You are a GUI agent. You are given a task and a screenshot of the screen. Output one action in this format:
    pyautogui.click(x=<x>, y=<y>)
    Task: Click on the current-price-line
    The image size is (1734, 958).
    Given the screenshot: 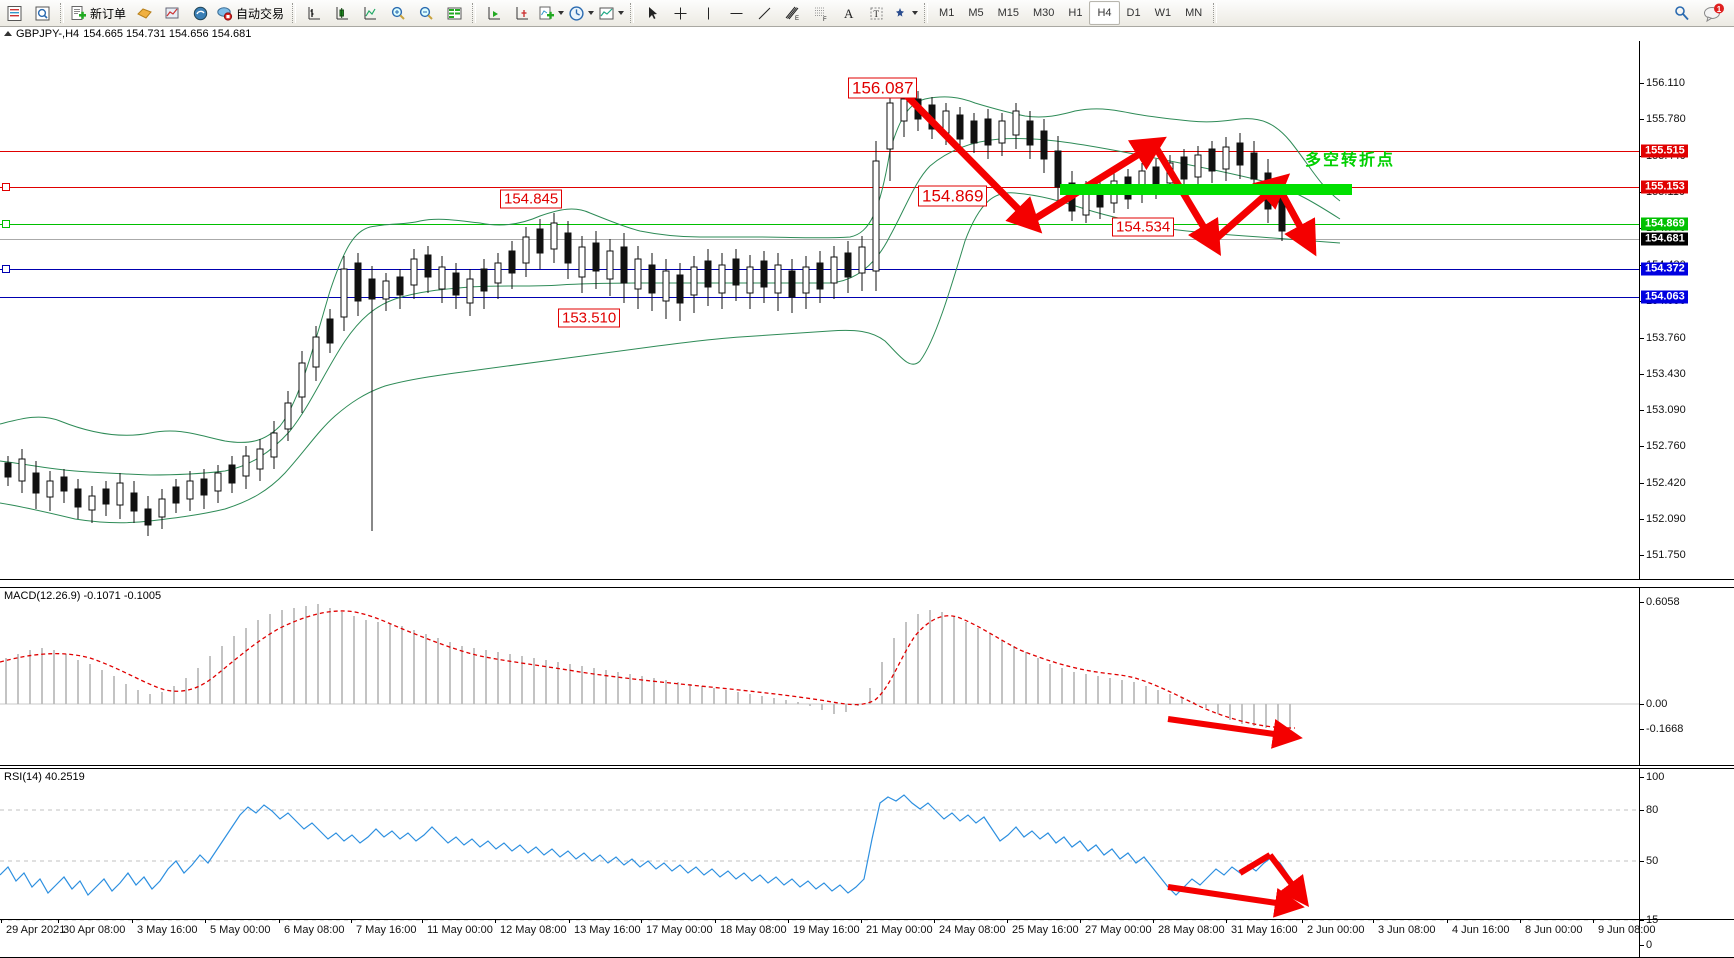 What is the action you would take?
    pyautogui.click(x=820, y=239)
    